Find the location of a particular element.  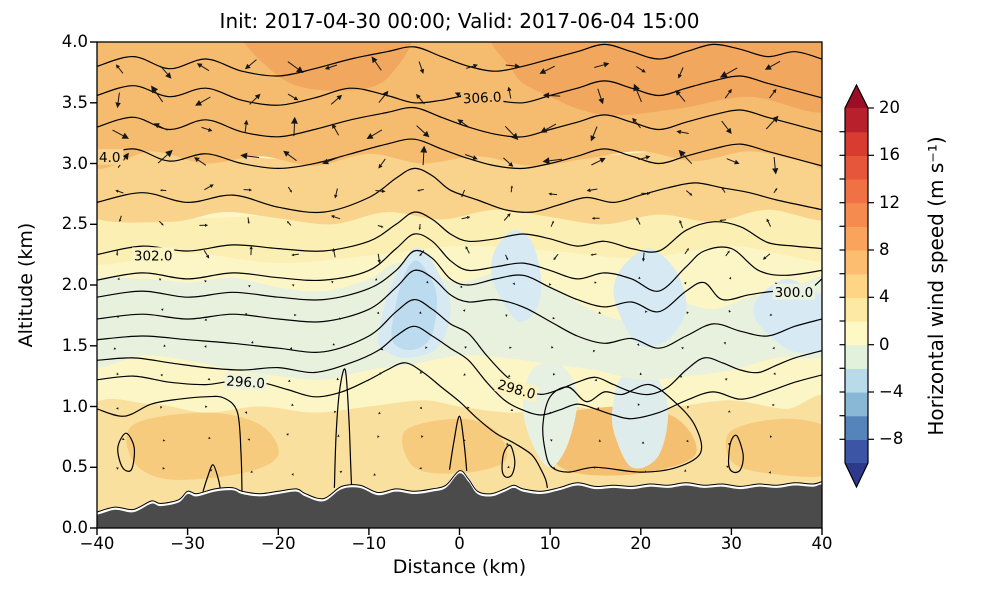

x-tick-label: 40 is located at coordinates (822, 543).